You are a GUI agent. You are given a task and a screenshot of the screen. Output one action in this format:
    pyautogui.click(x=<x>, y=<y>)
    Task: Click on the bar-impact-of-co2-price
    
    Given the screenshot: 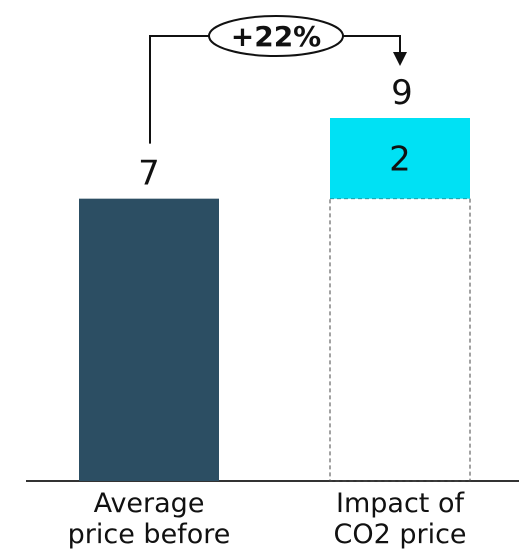 What is the action you would take?
    pyautogui.click(x=400, y=158)
    